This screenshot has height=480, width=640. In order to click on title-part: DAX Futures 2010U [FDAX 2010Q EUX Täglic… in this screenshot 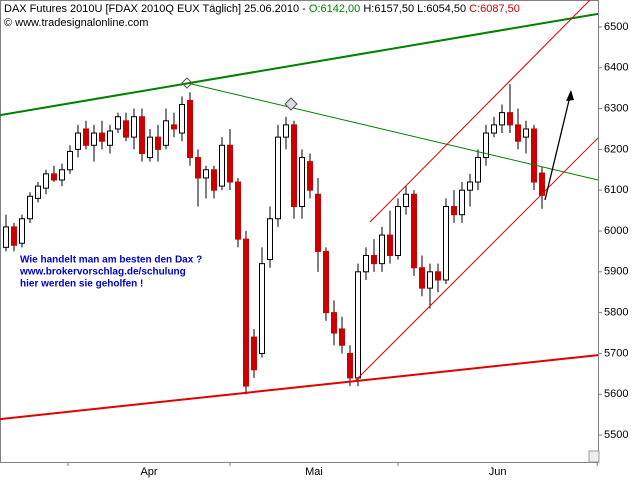, I will do `click(156, 9)`.